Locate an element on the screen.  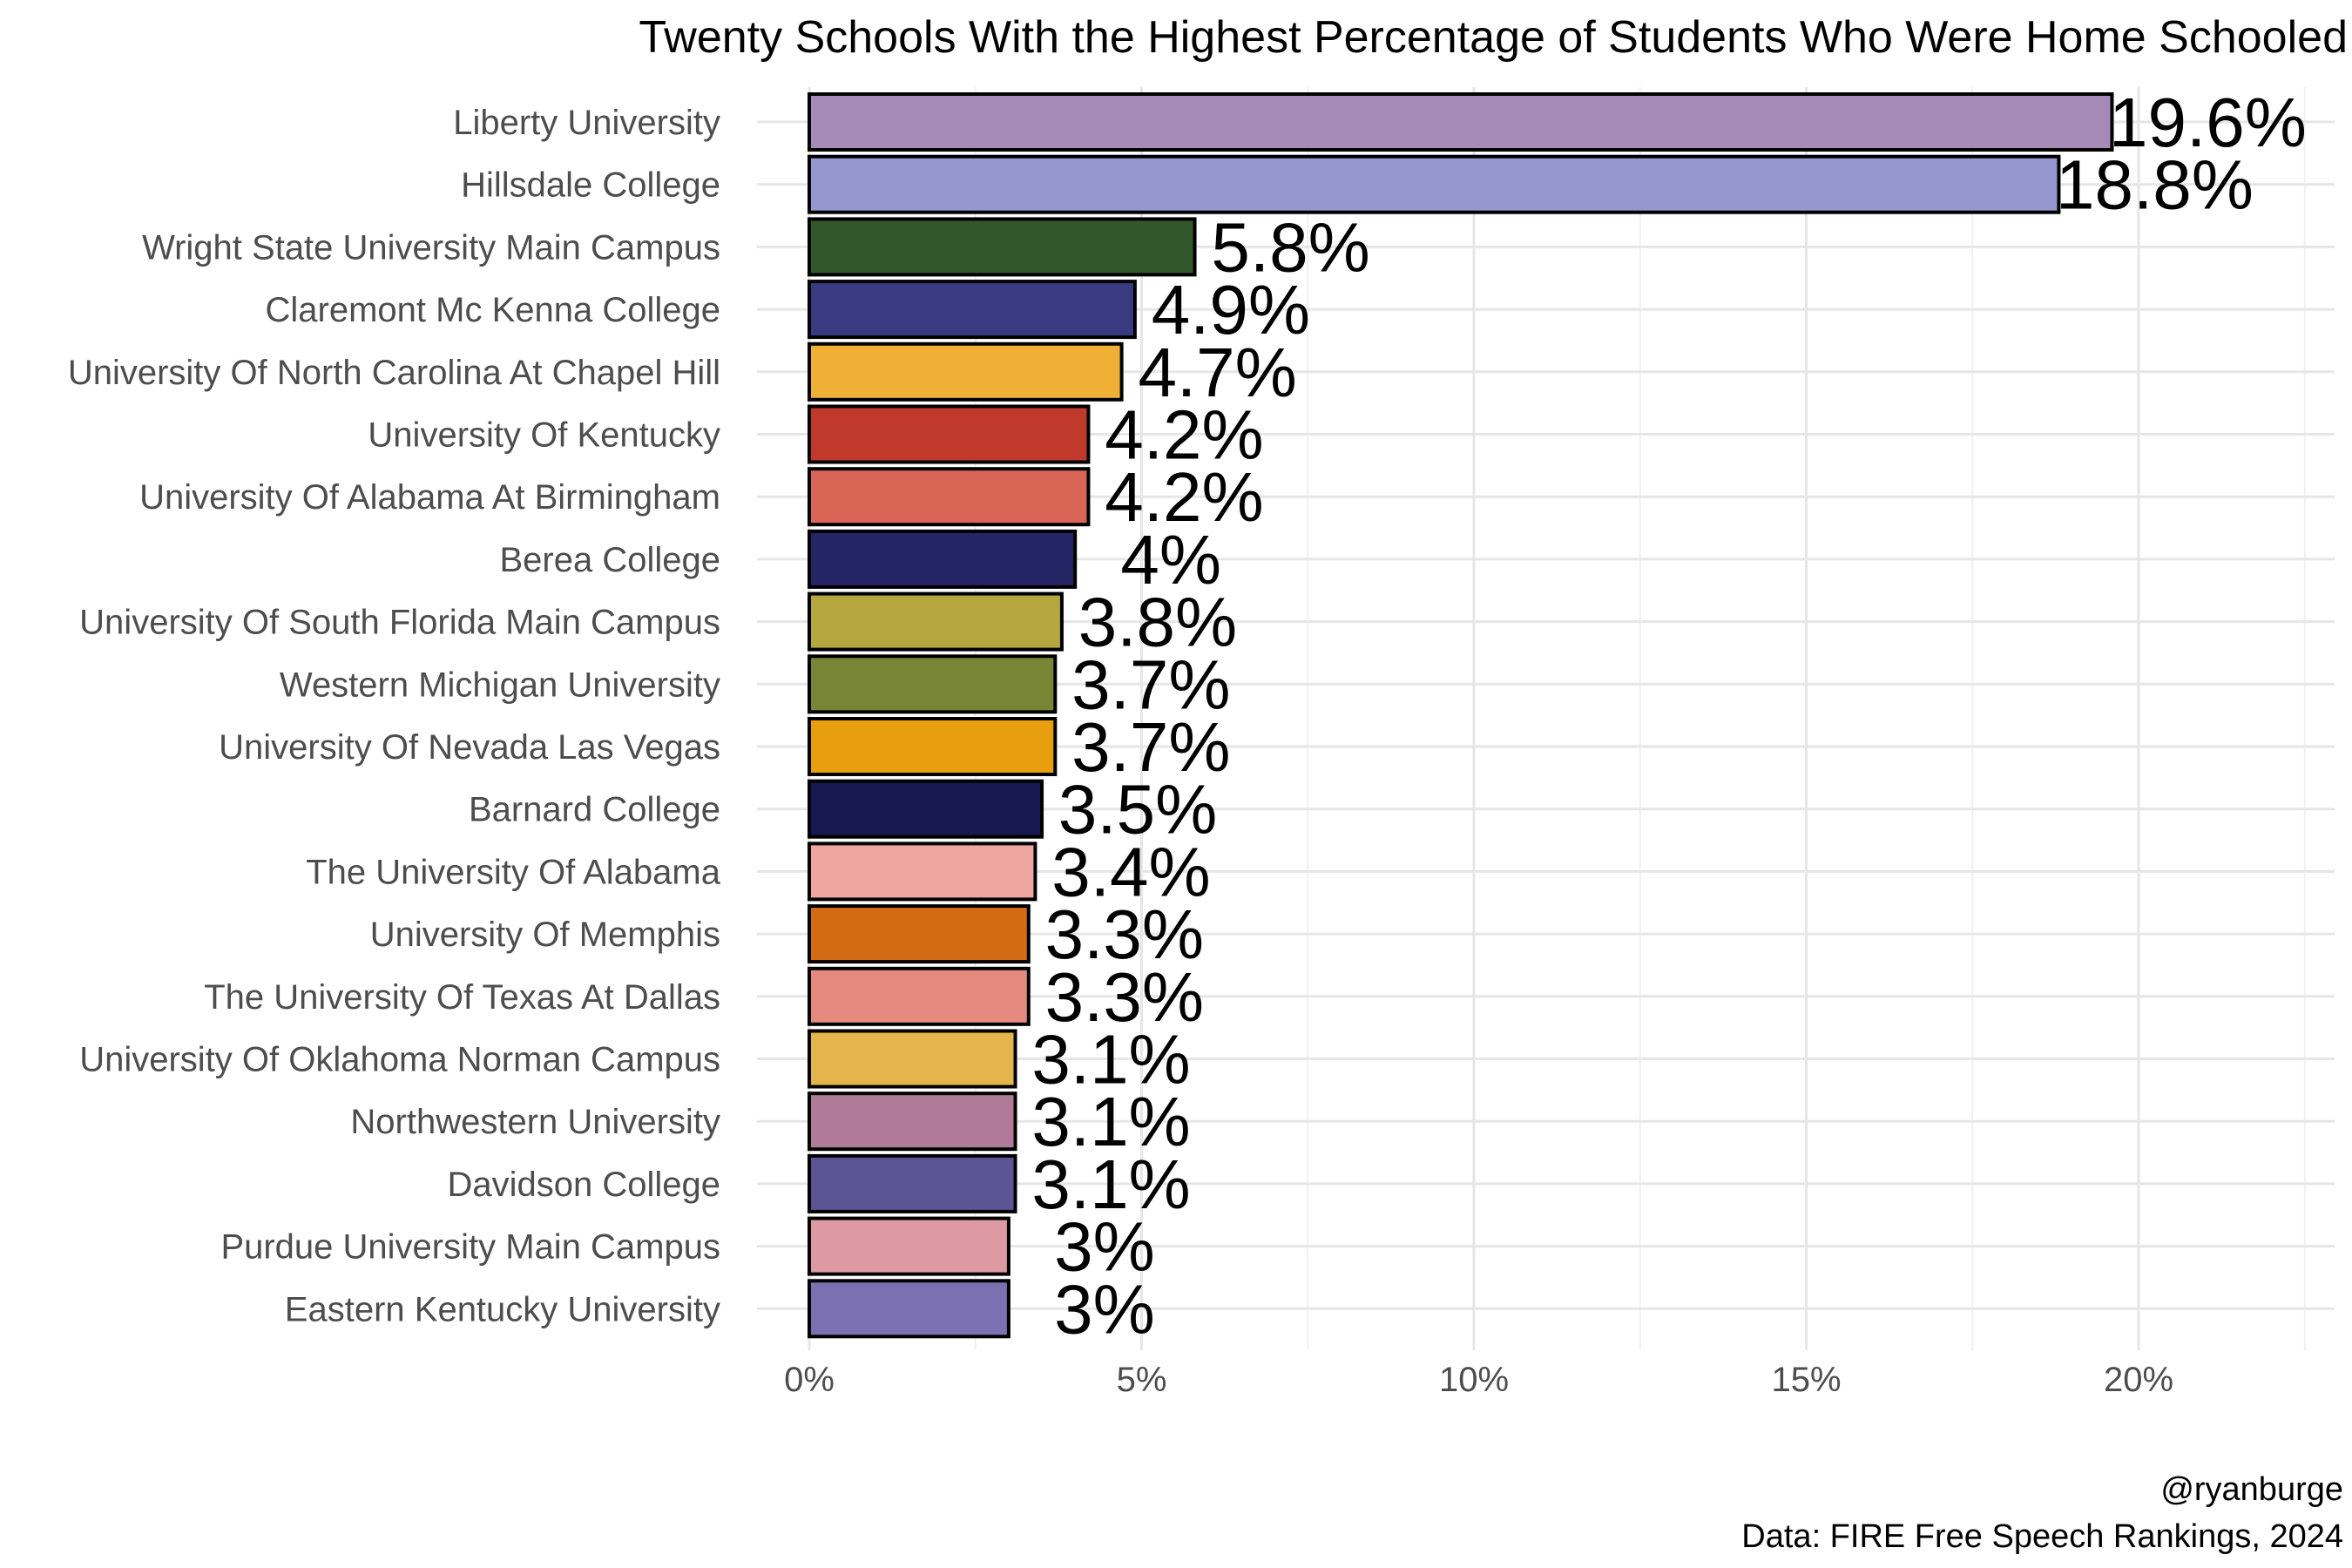
category-label: University Of South Florida Main Campus is located at coordinates (399, 623).